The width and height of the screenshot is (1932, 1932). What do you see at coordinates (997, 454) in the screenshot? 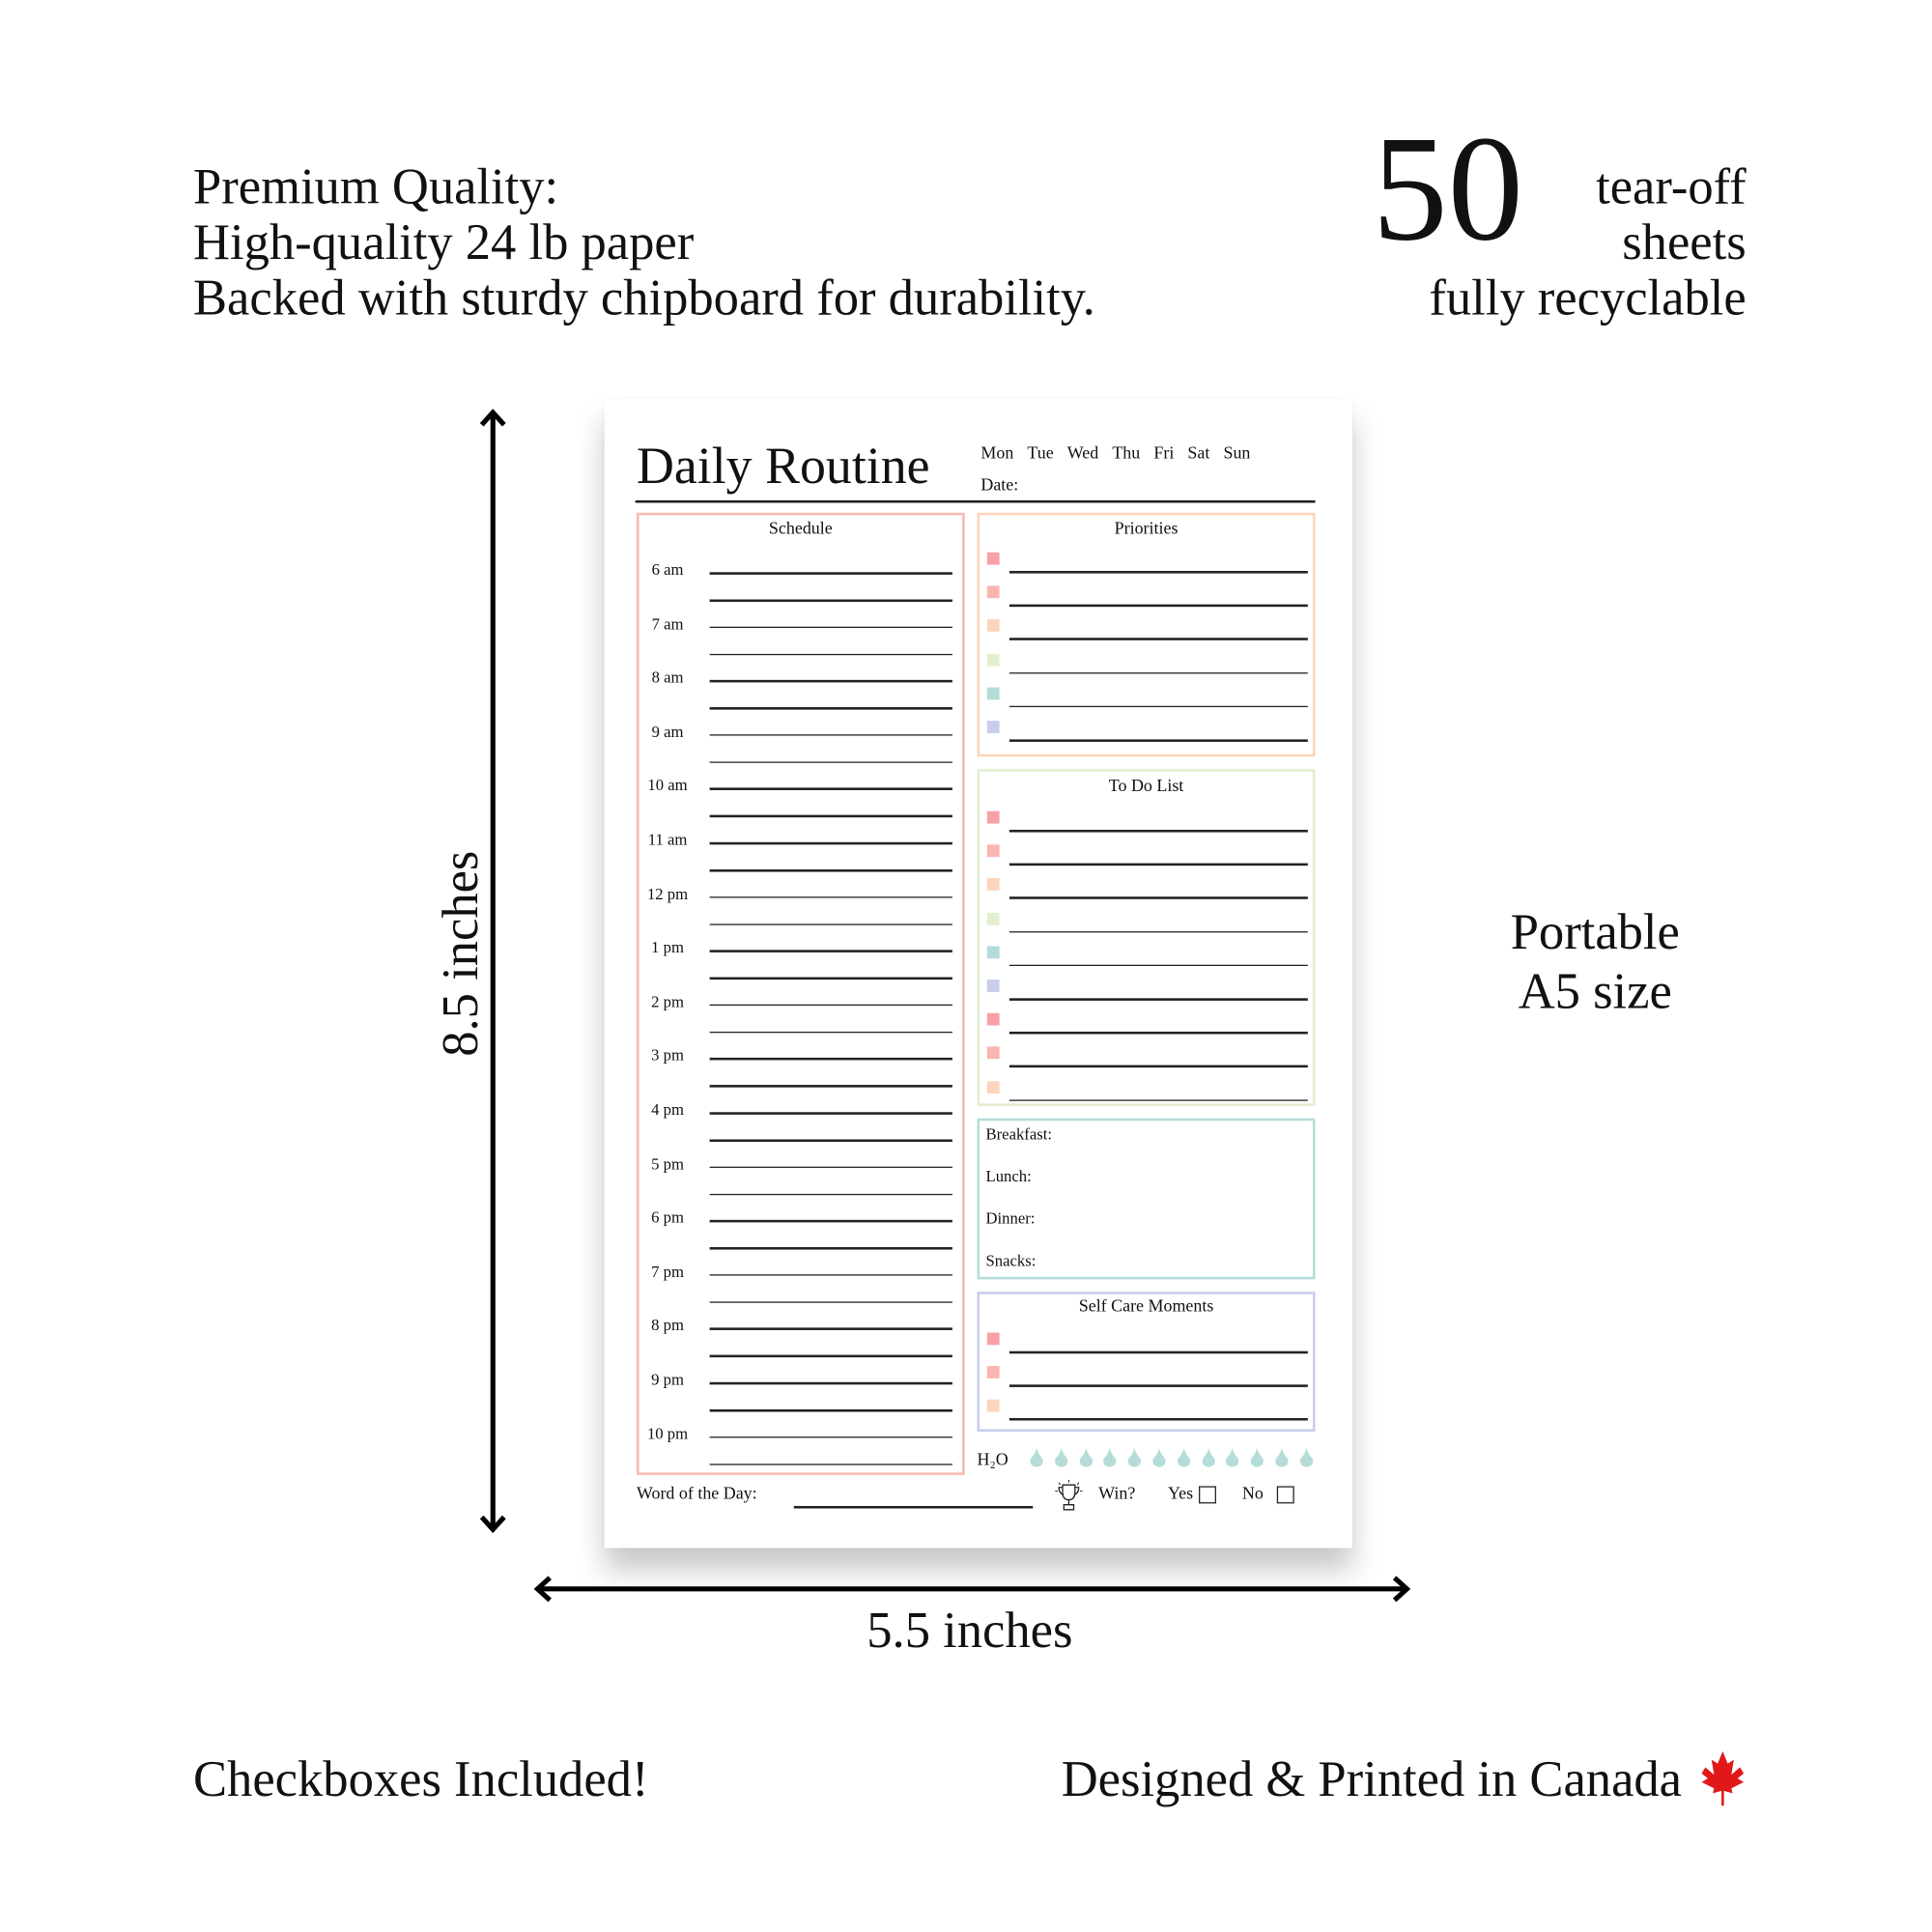
I see `weekday-option: Mon` at bounding box center [997, 454].